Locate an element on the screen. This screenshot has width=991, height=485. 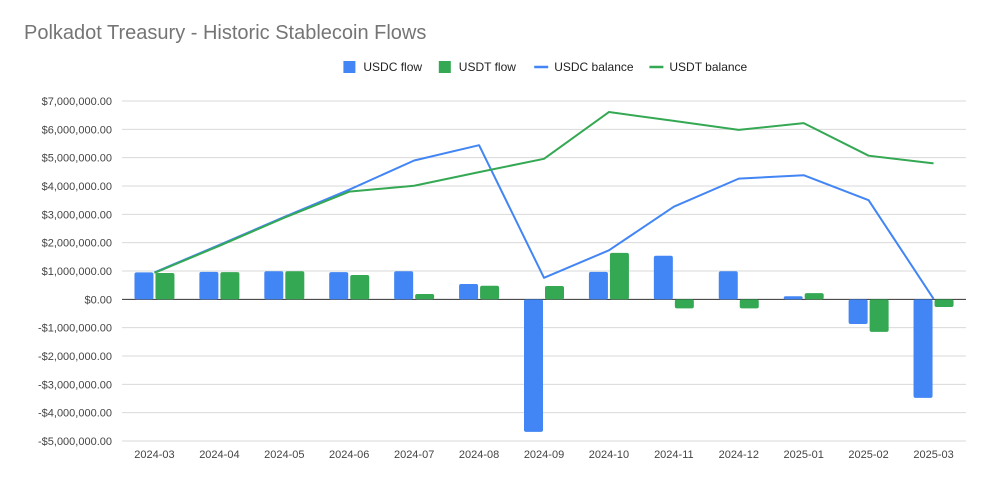
x-tick-label: 2024-06 is located at coordinates (349, 455).